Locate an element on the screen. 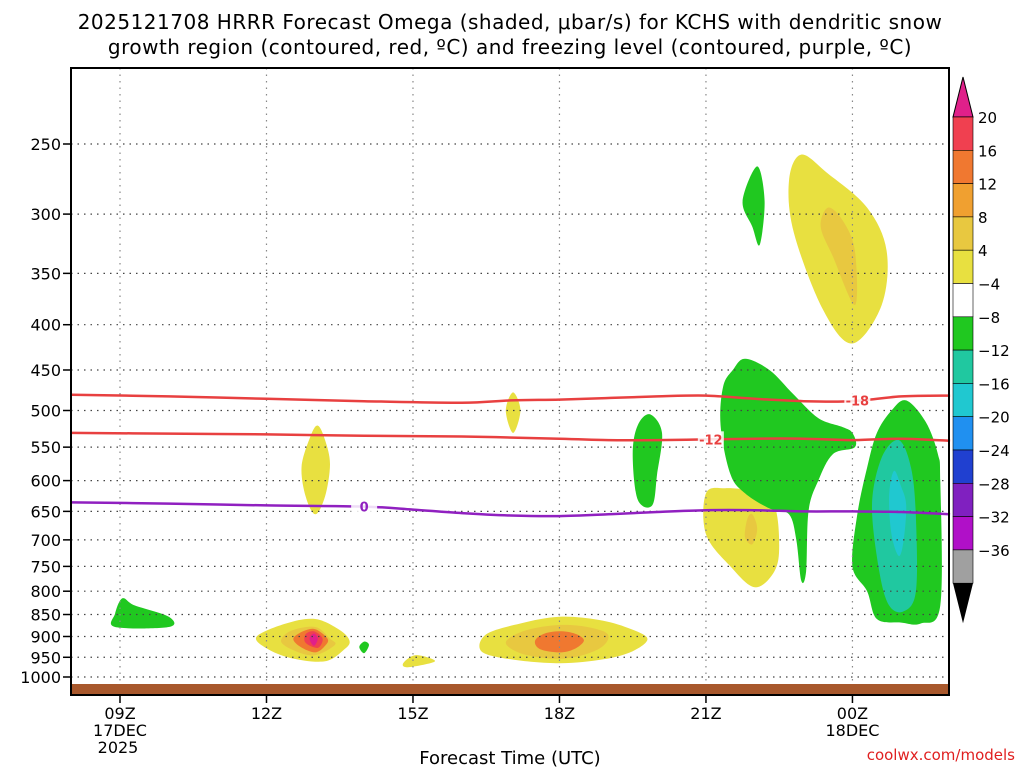 Image resolution: width=1024 pixels, height=768 pixels. y-tick-label-600: 600 is located at coordinates (45, 481).